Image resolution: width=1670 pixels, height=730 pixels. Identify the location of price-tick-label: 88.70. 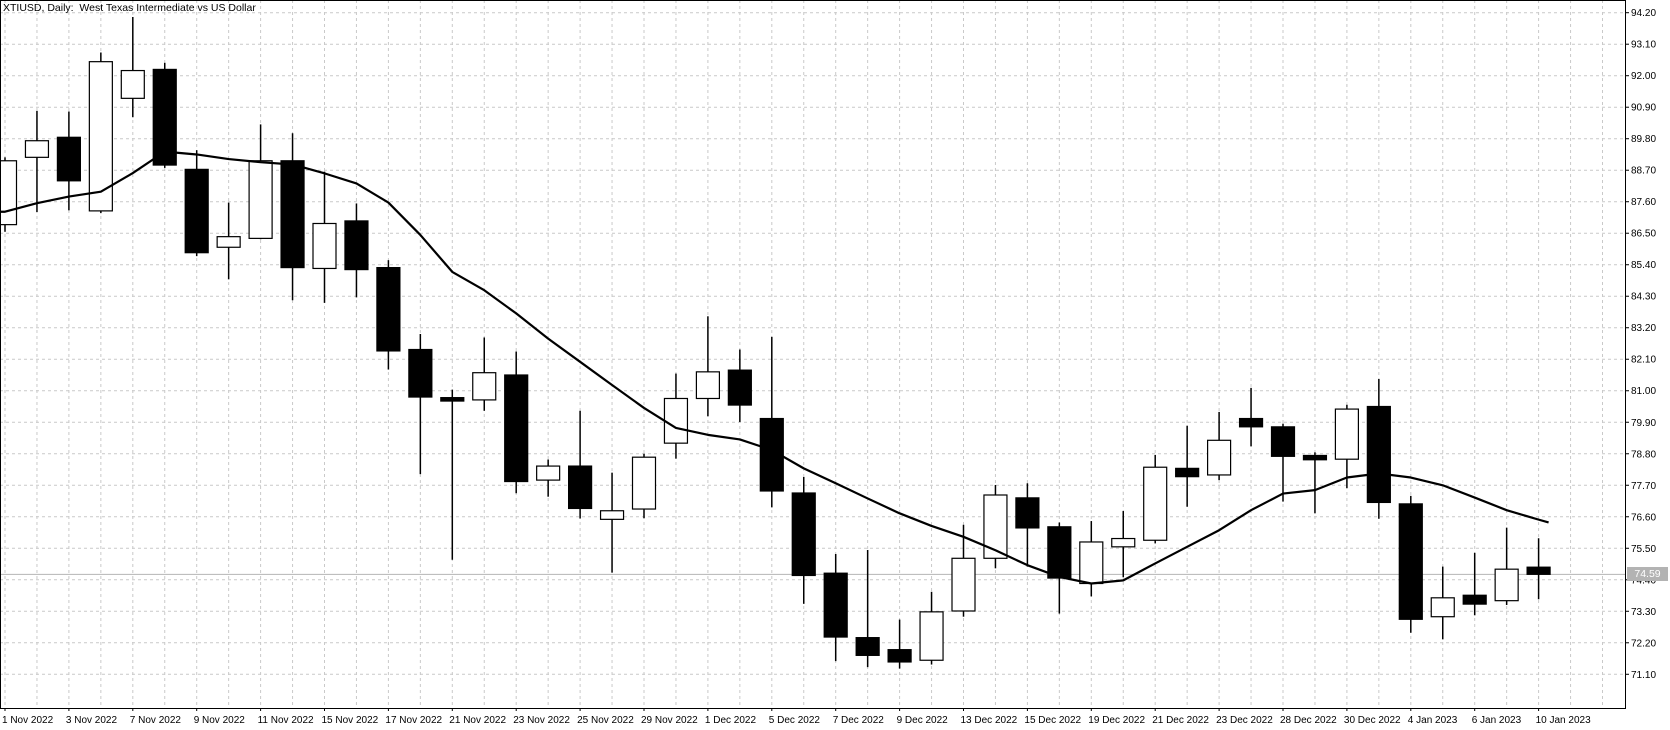
(1643, 171).